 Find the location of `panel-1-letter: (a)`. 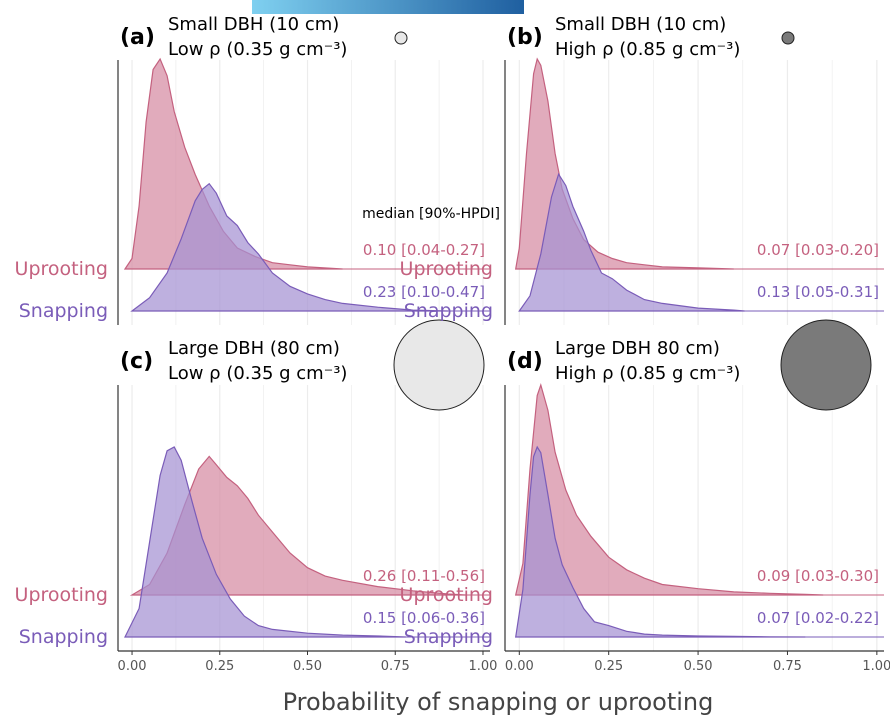

panel-1-letter: (a) is located at coordinates (137, 37).